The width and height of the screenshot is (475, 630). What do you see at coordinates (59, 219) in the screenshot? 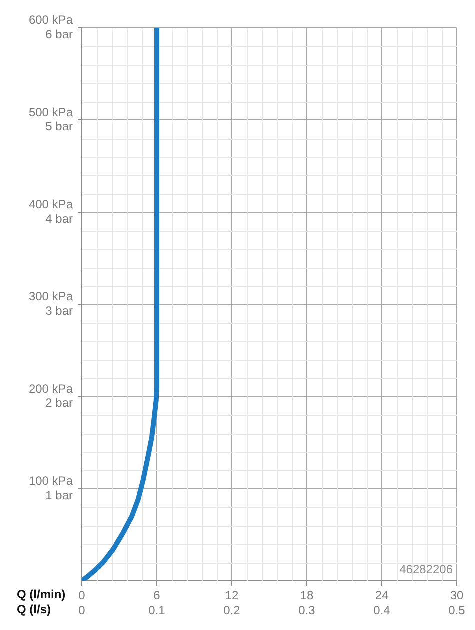
I see `y2-tick-label: 4 bar` at bounding box center [59, 219].